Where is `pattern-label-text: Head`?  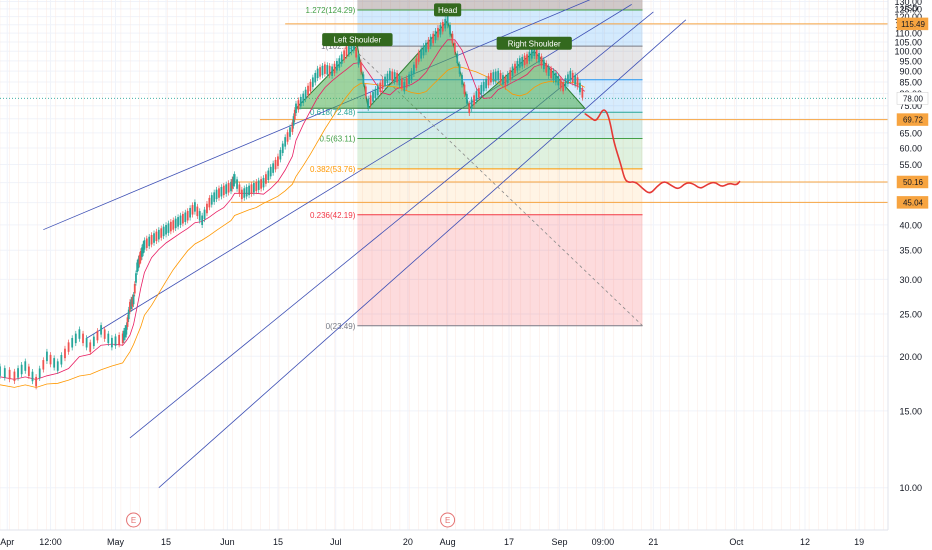 pattern-label-text: Head is located at coordinates (447, 10).